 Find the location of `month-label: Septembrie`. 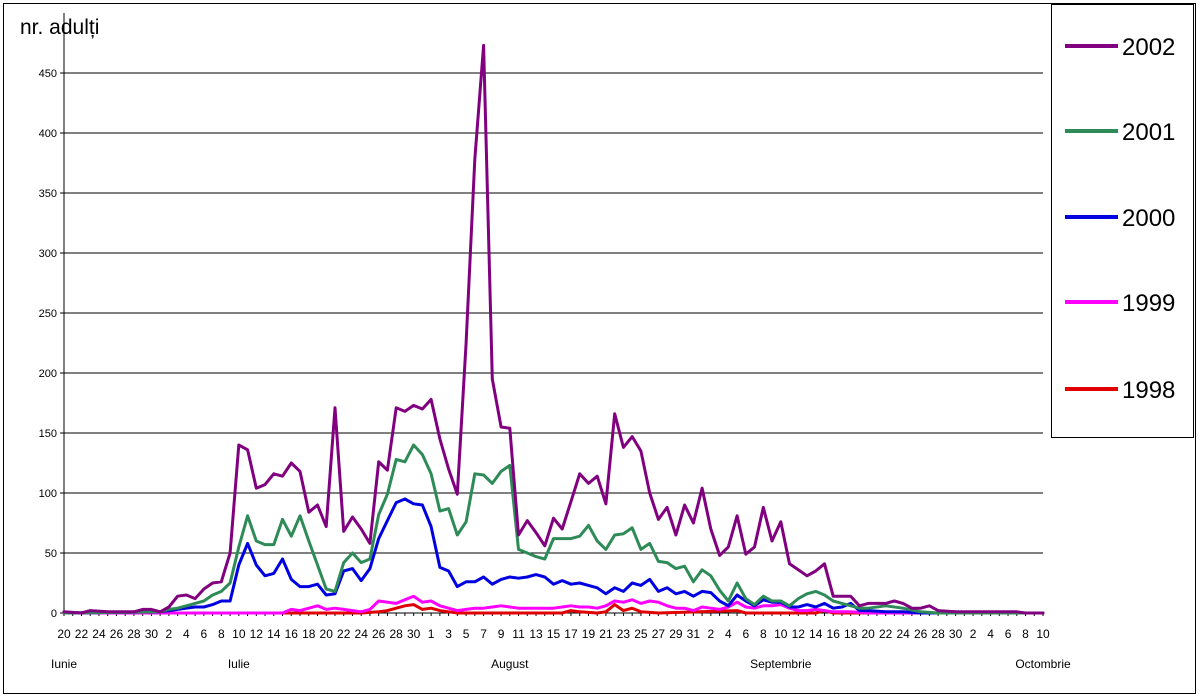

month-label: Septembrie is located at coordinates (781, 664).